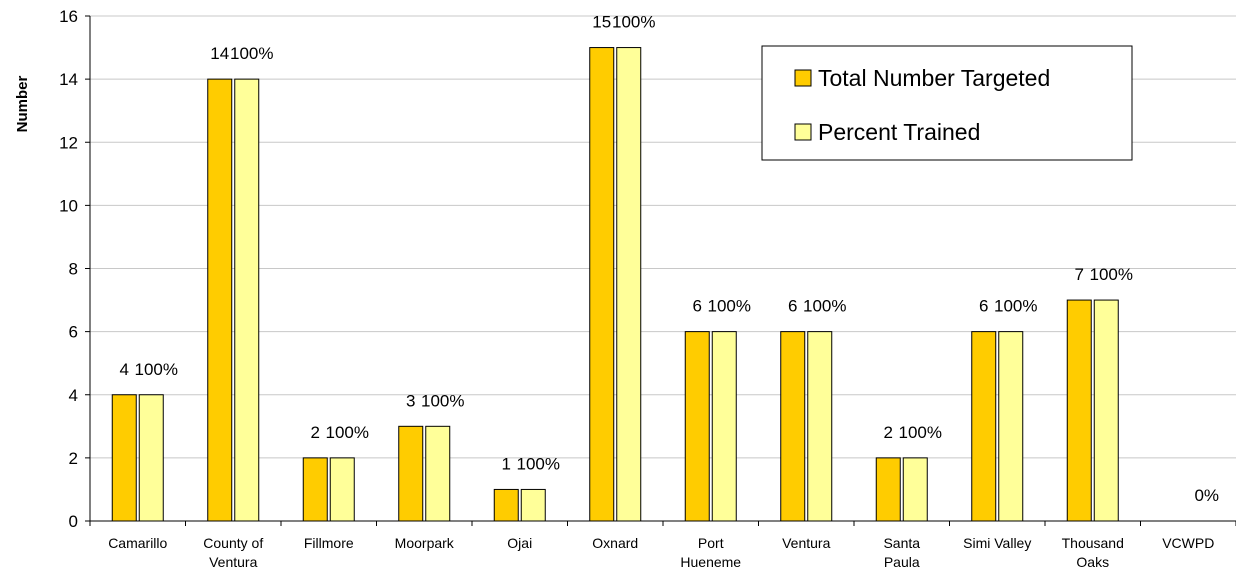 The width and height of the screenshot is (1236, 579). I want to click on x-tick-label: Thousand Oaks, so click(1093, 552).